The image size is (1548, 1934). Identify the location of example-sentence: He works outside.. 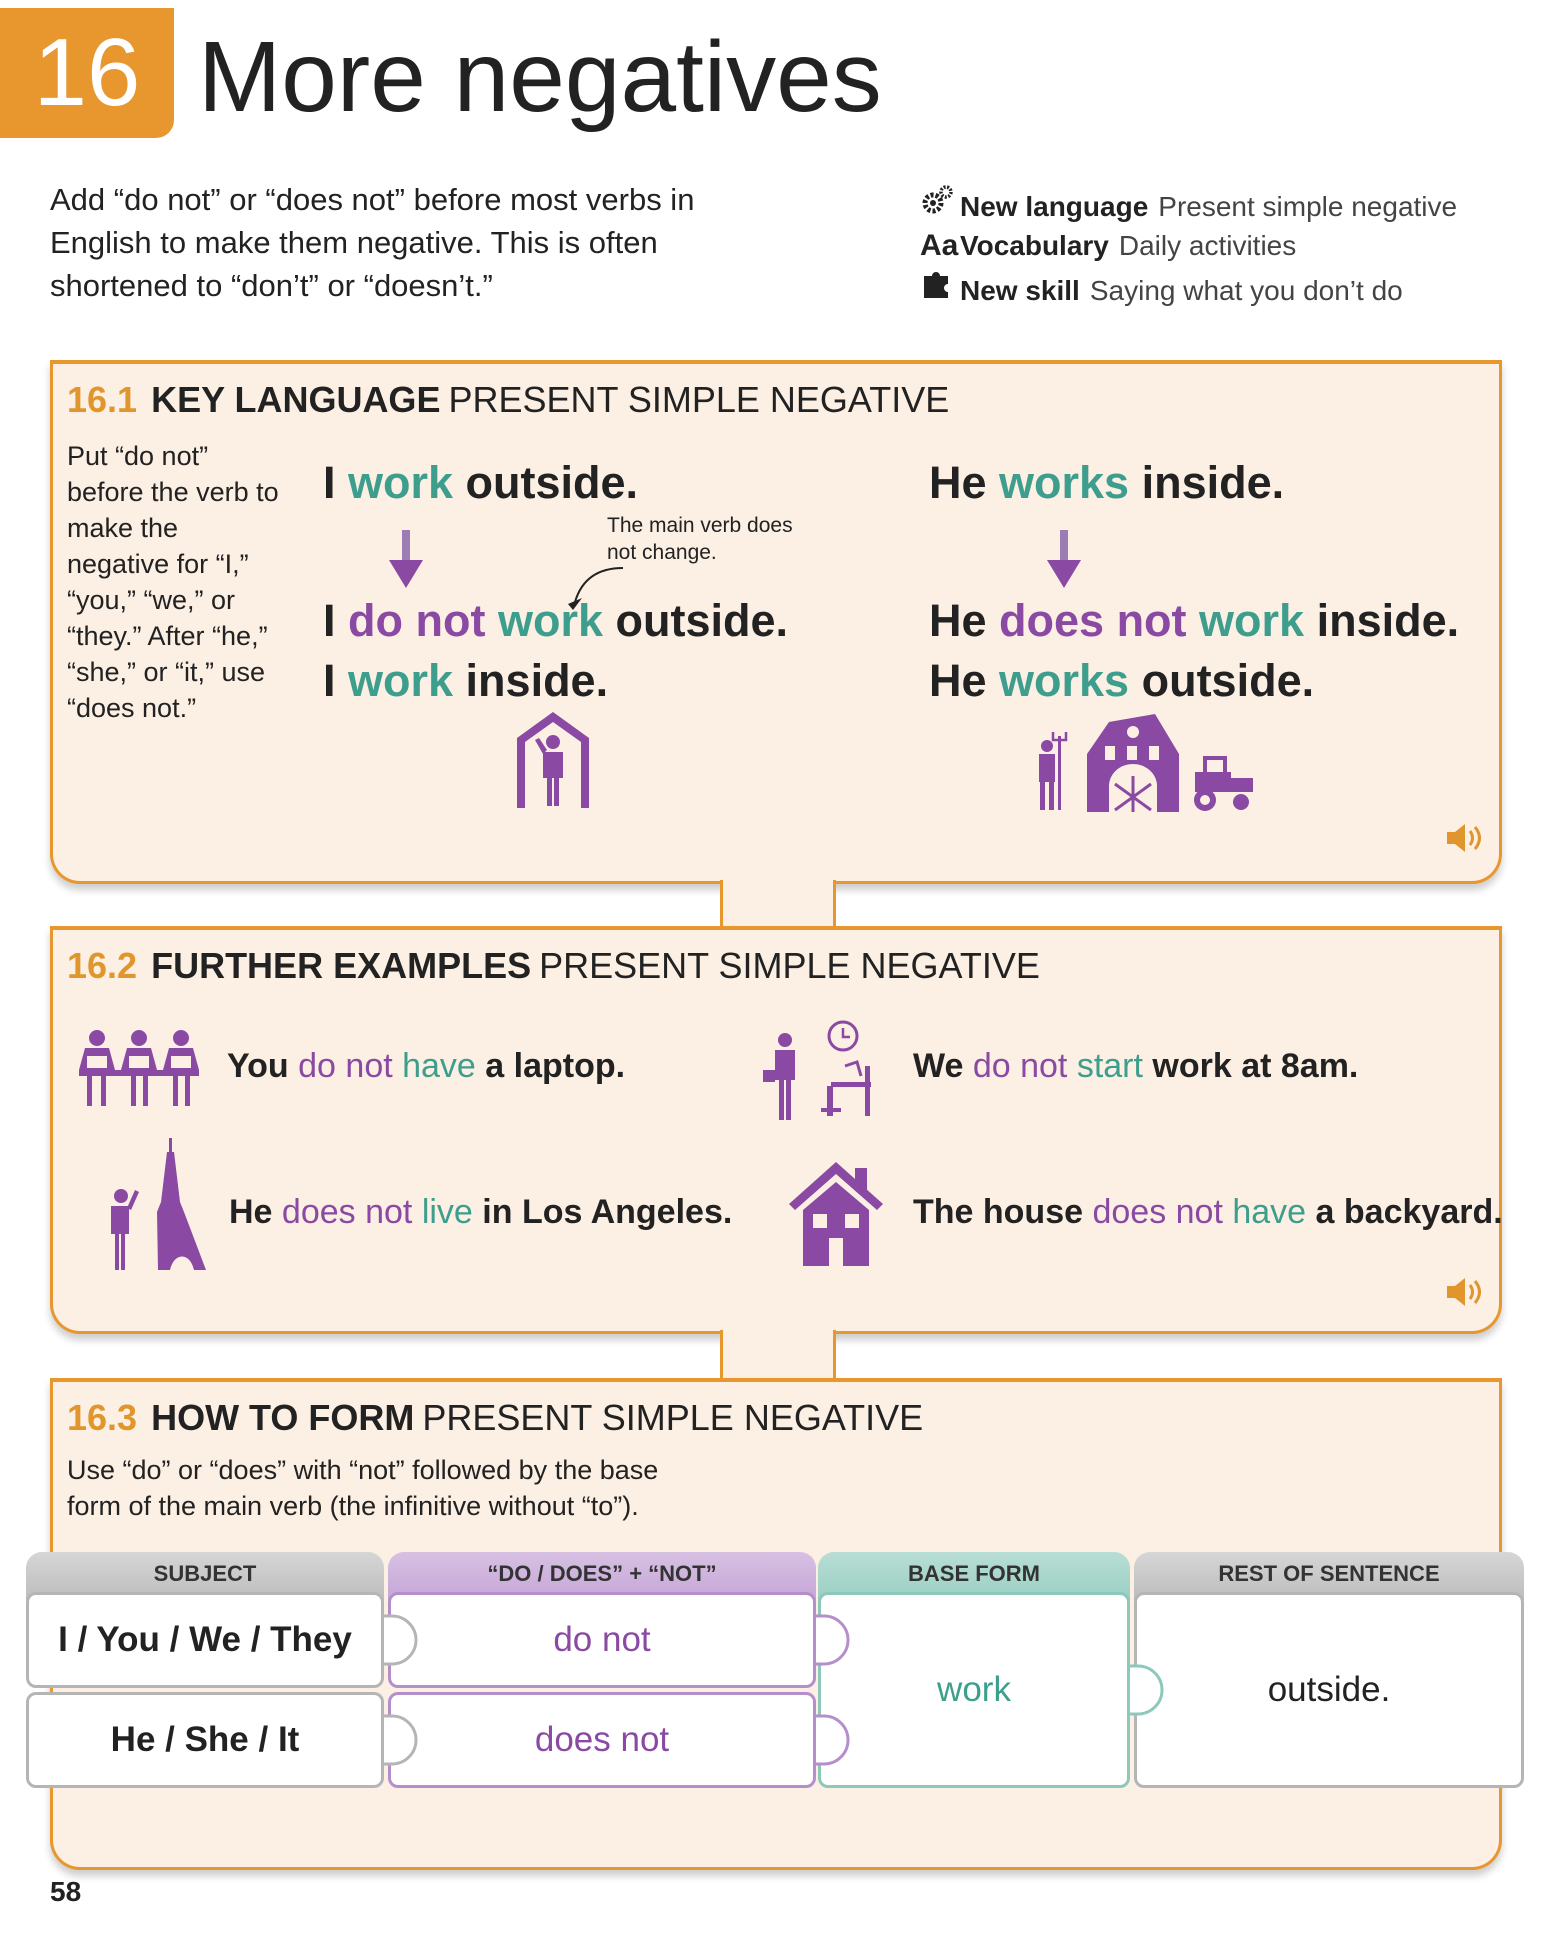
(1122, 680).